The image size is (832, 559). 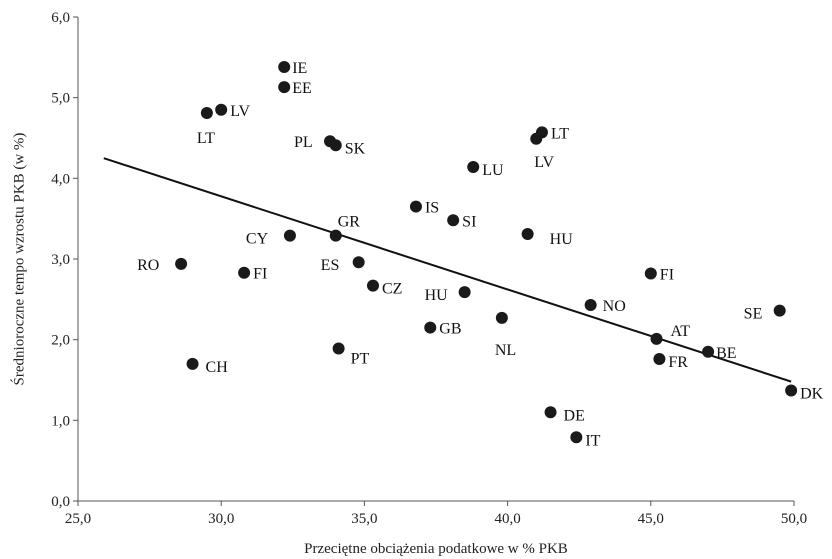 What do you see at coordinates (60, 502) in the screenshot?
I see `y-tick-label: 0,0` at bounding box center [60, 502].